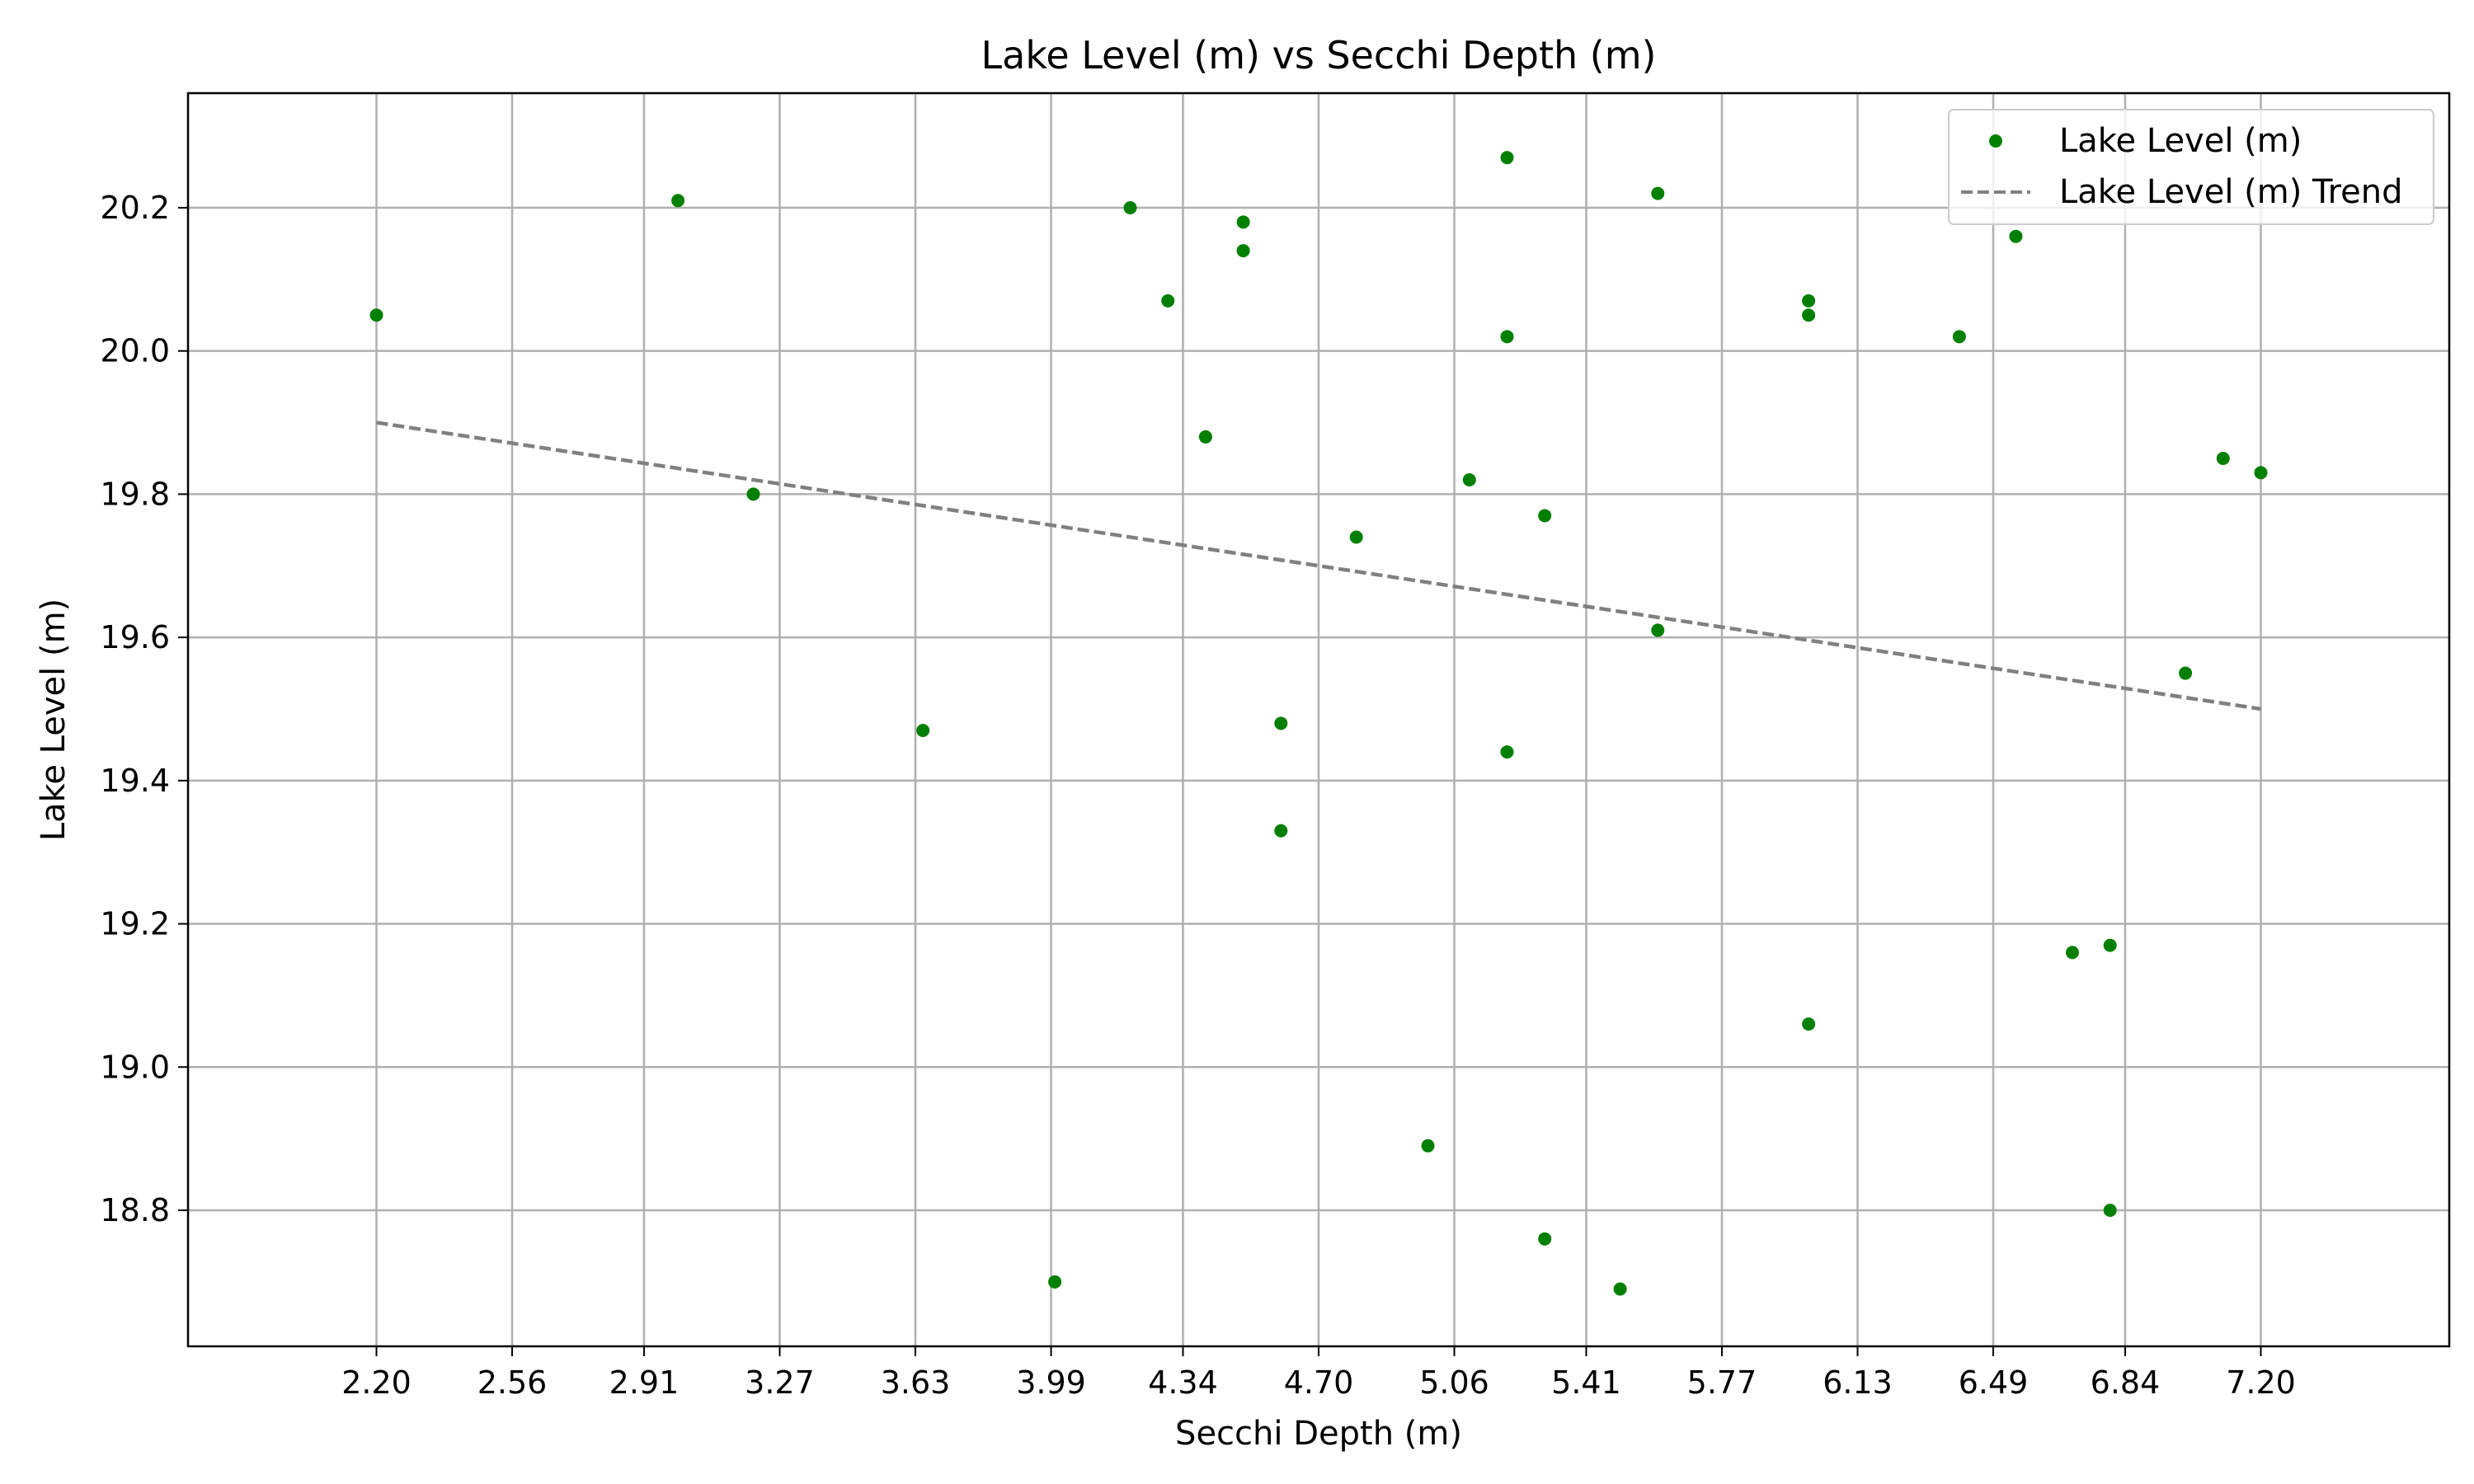 This screenshot has width=2474, height=1484. What do you see at coordinates (780, 1382) in the screenshot?
I see `x-tick-label: 3.27` at bounding box center [780, 1382].